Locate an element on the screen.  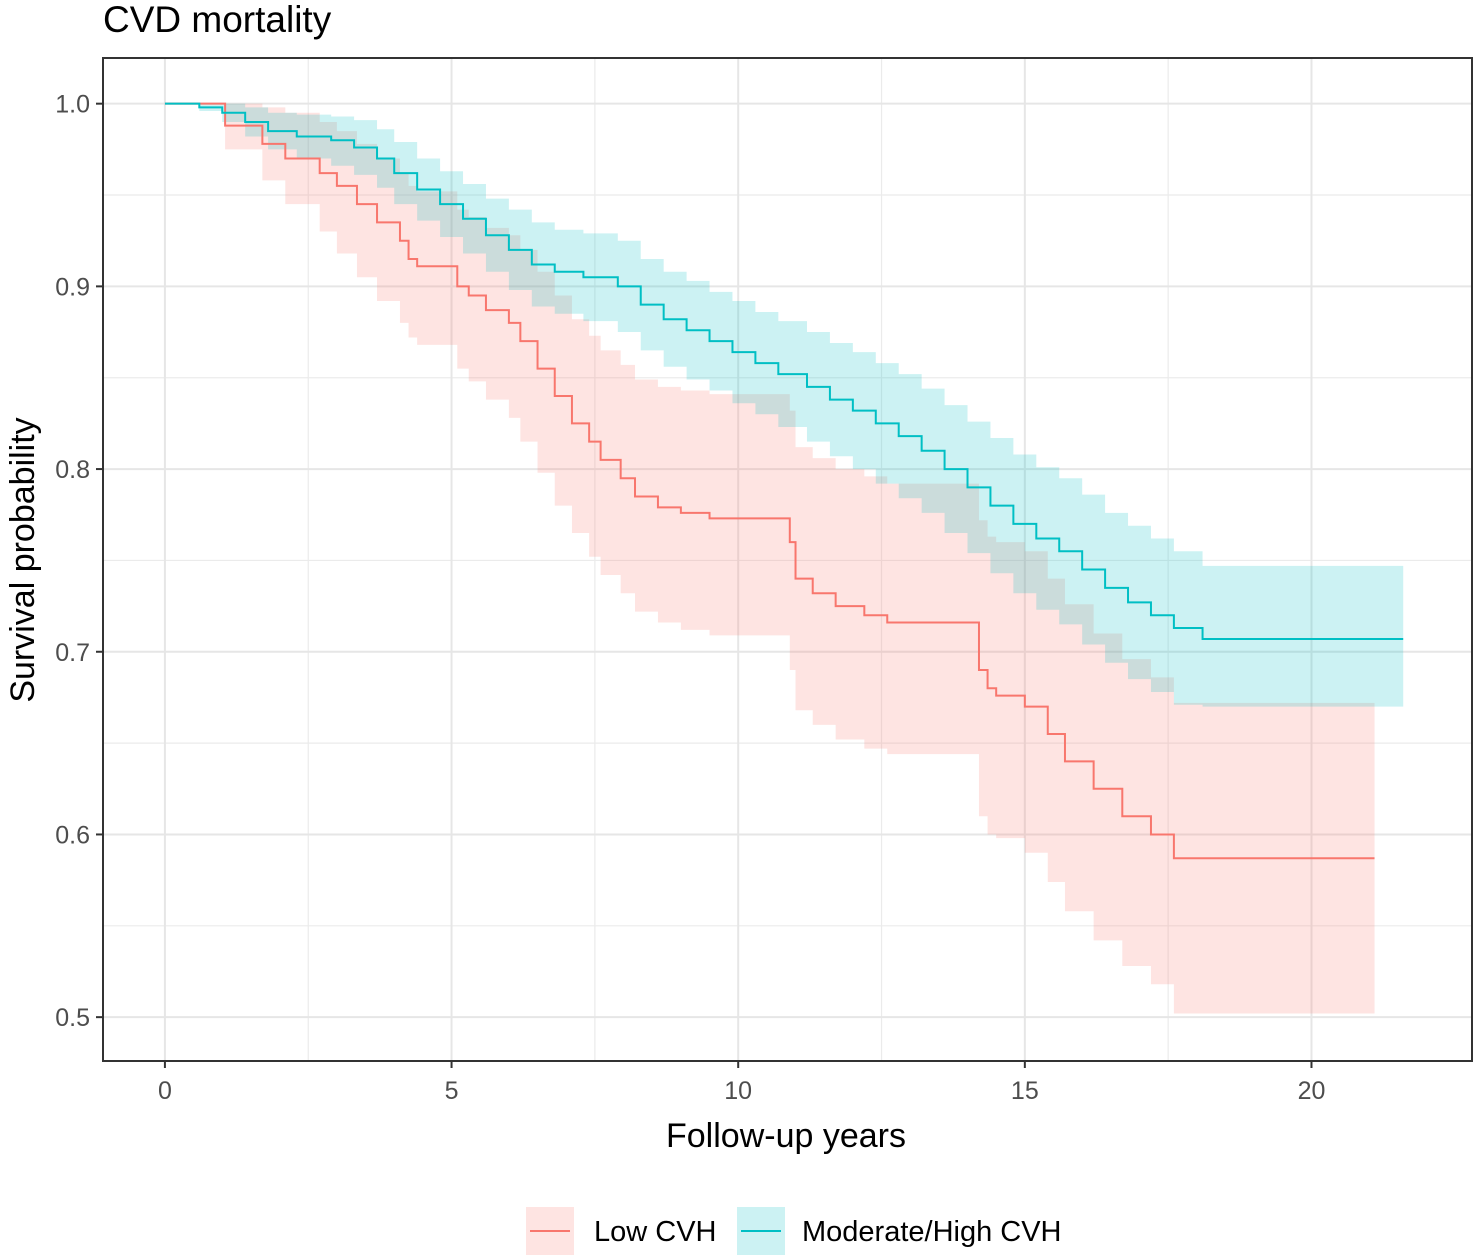
x-axis-label: Follow-up years is located at coordinates (786, 1136).